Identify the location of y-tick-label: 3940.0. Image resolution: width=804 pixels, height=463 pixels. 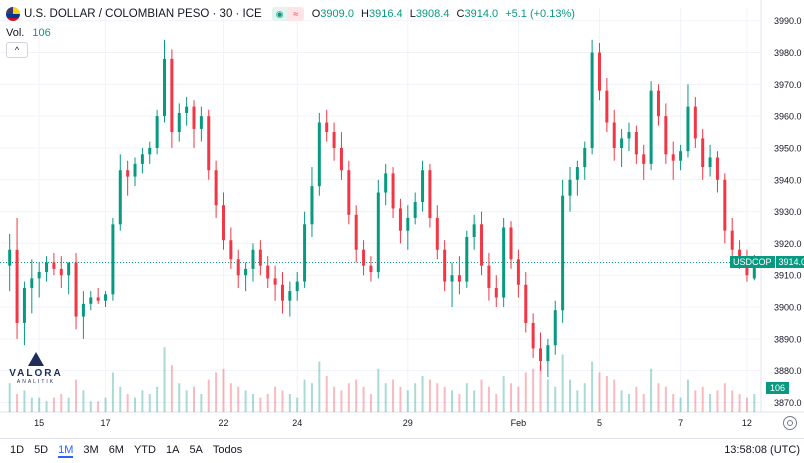
(788, 180).